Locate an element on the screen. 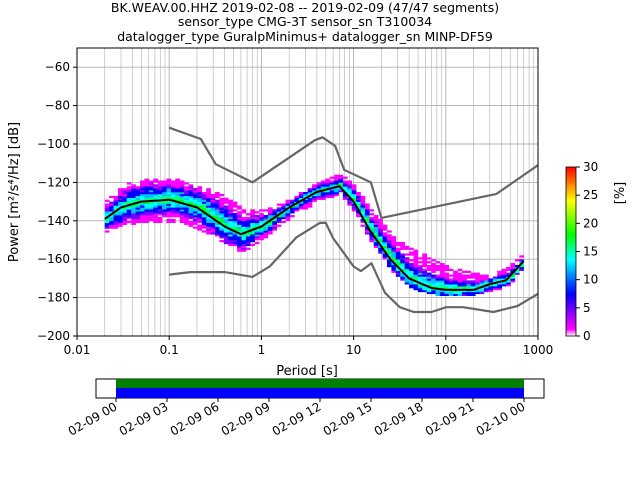 Image resolution: width=640 pixels, height=480 pixels. x-tick-label: 10 is located at coordinates (353, 350).